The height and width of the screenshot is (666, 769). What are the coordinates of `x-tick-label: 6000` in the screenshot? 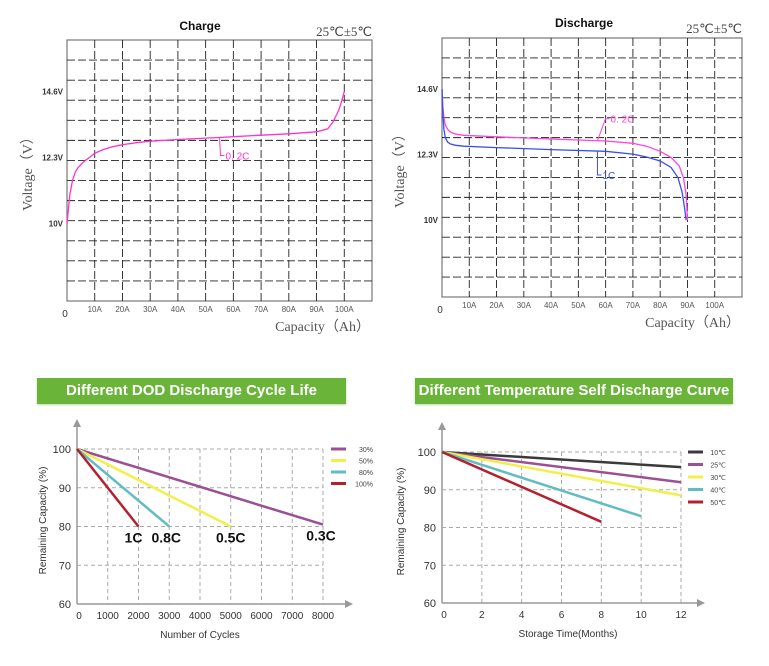 It's located at (261, 616).